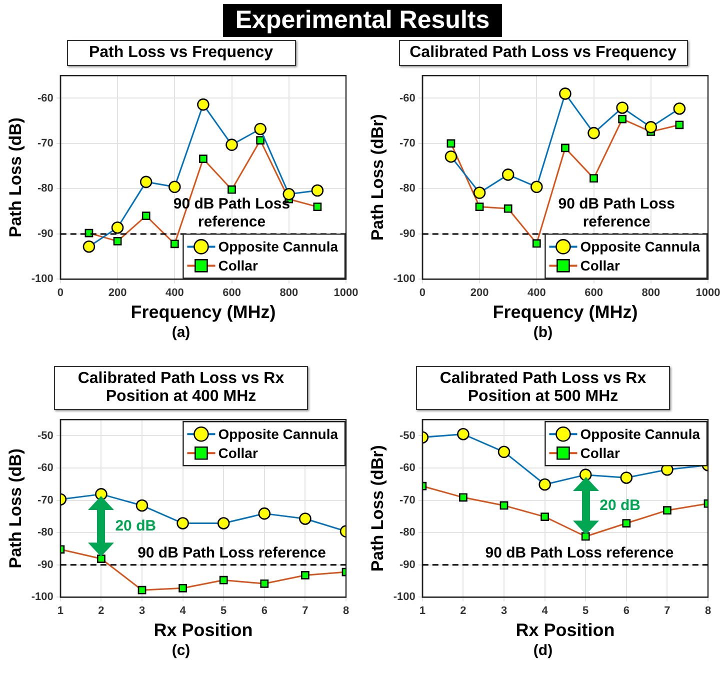  Describe the element at coordinates (543, 388) in the screenshot. I see `chart-title: Calibrated Path Loss vs Rx Position at 500 MHz` at that location.